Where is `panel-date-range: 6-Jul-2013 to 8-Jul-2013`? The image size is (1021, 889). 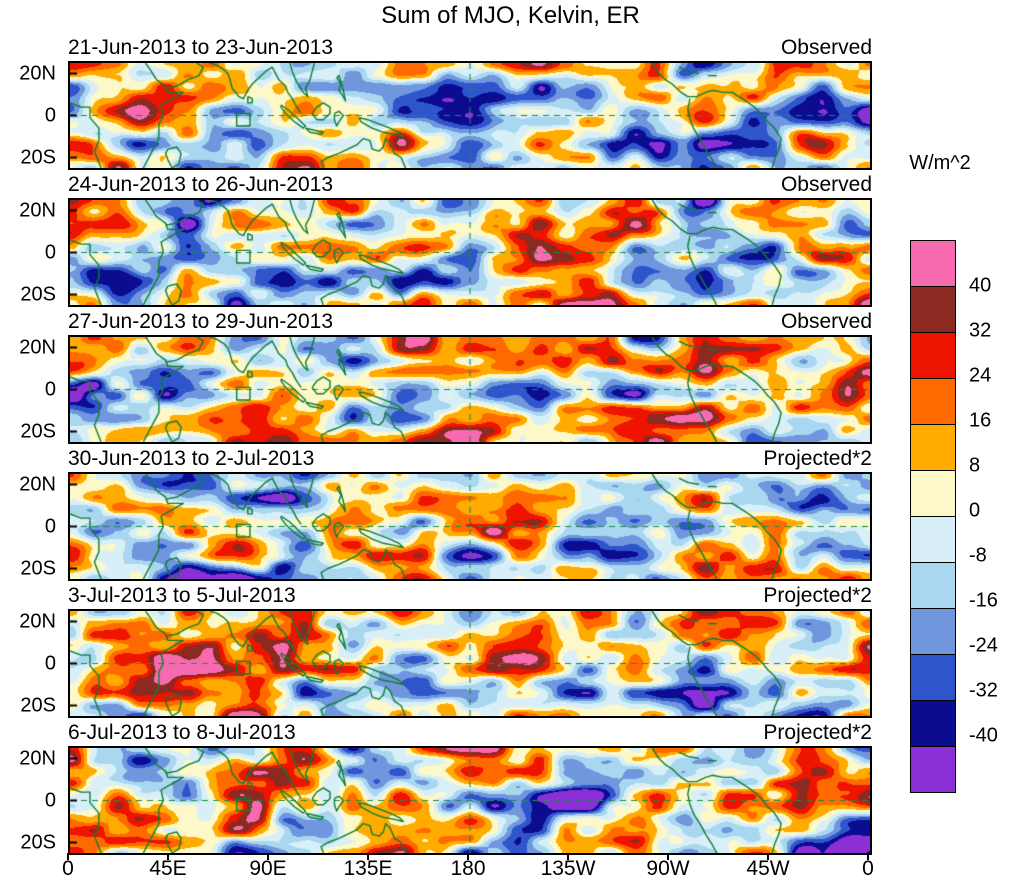
panel-date-range: 6-Jul-2013 to 8-Jul-2013 is located at coordinates (182, 732).